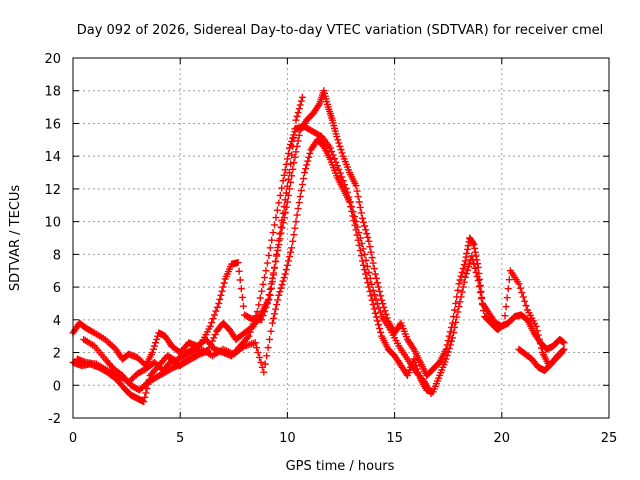 Image resolution: width=640 pixels, height=480 pixels. What do you see at coordinates (52, 92) in the screenshot?
I see `y-tick-label: 18` at bounding box center [52, 92].